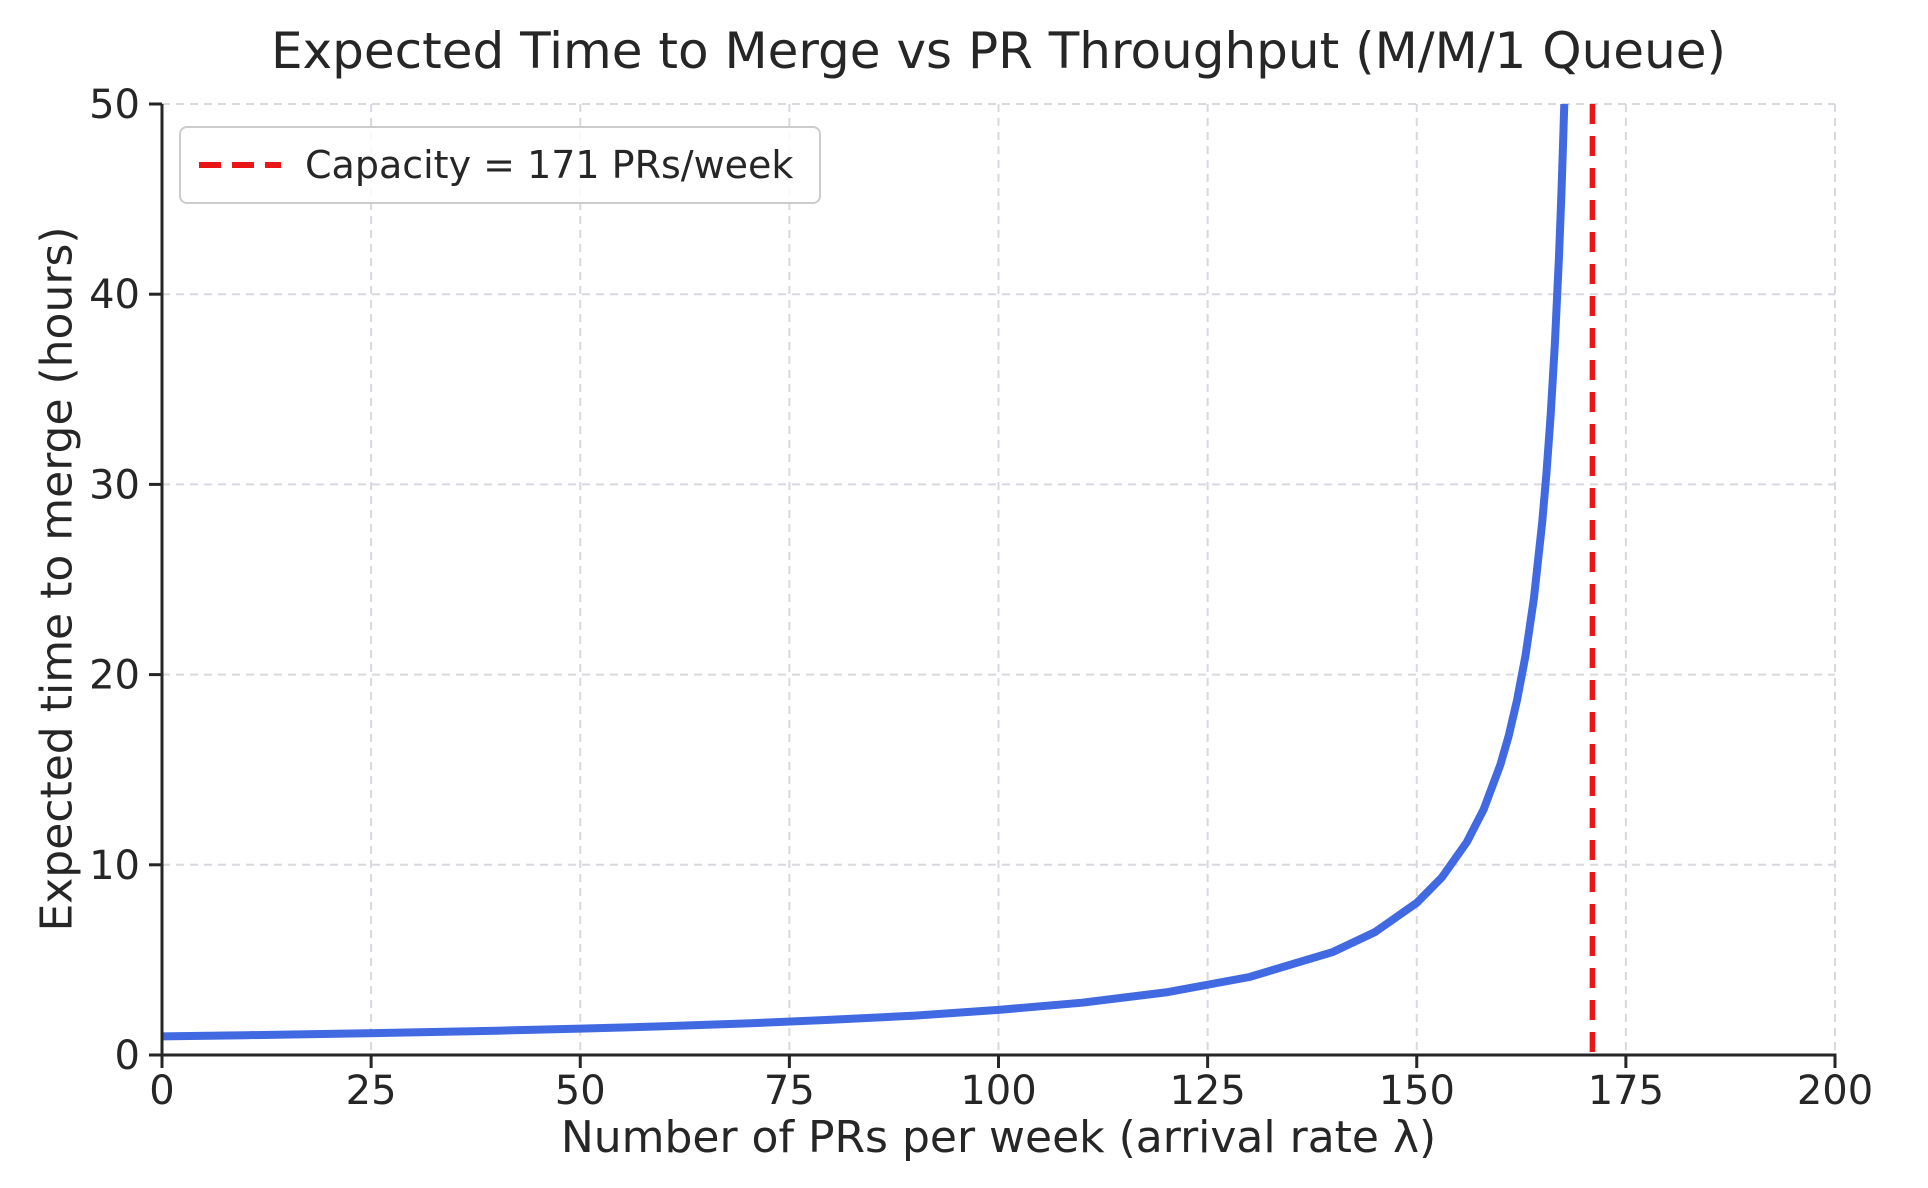  I want to click on x-tick-label: 125, so click(1207, 1091).